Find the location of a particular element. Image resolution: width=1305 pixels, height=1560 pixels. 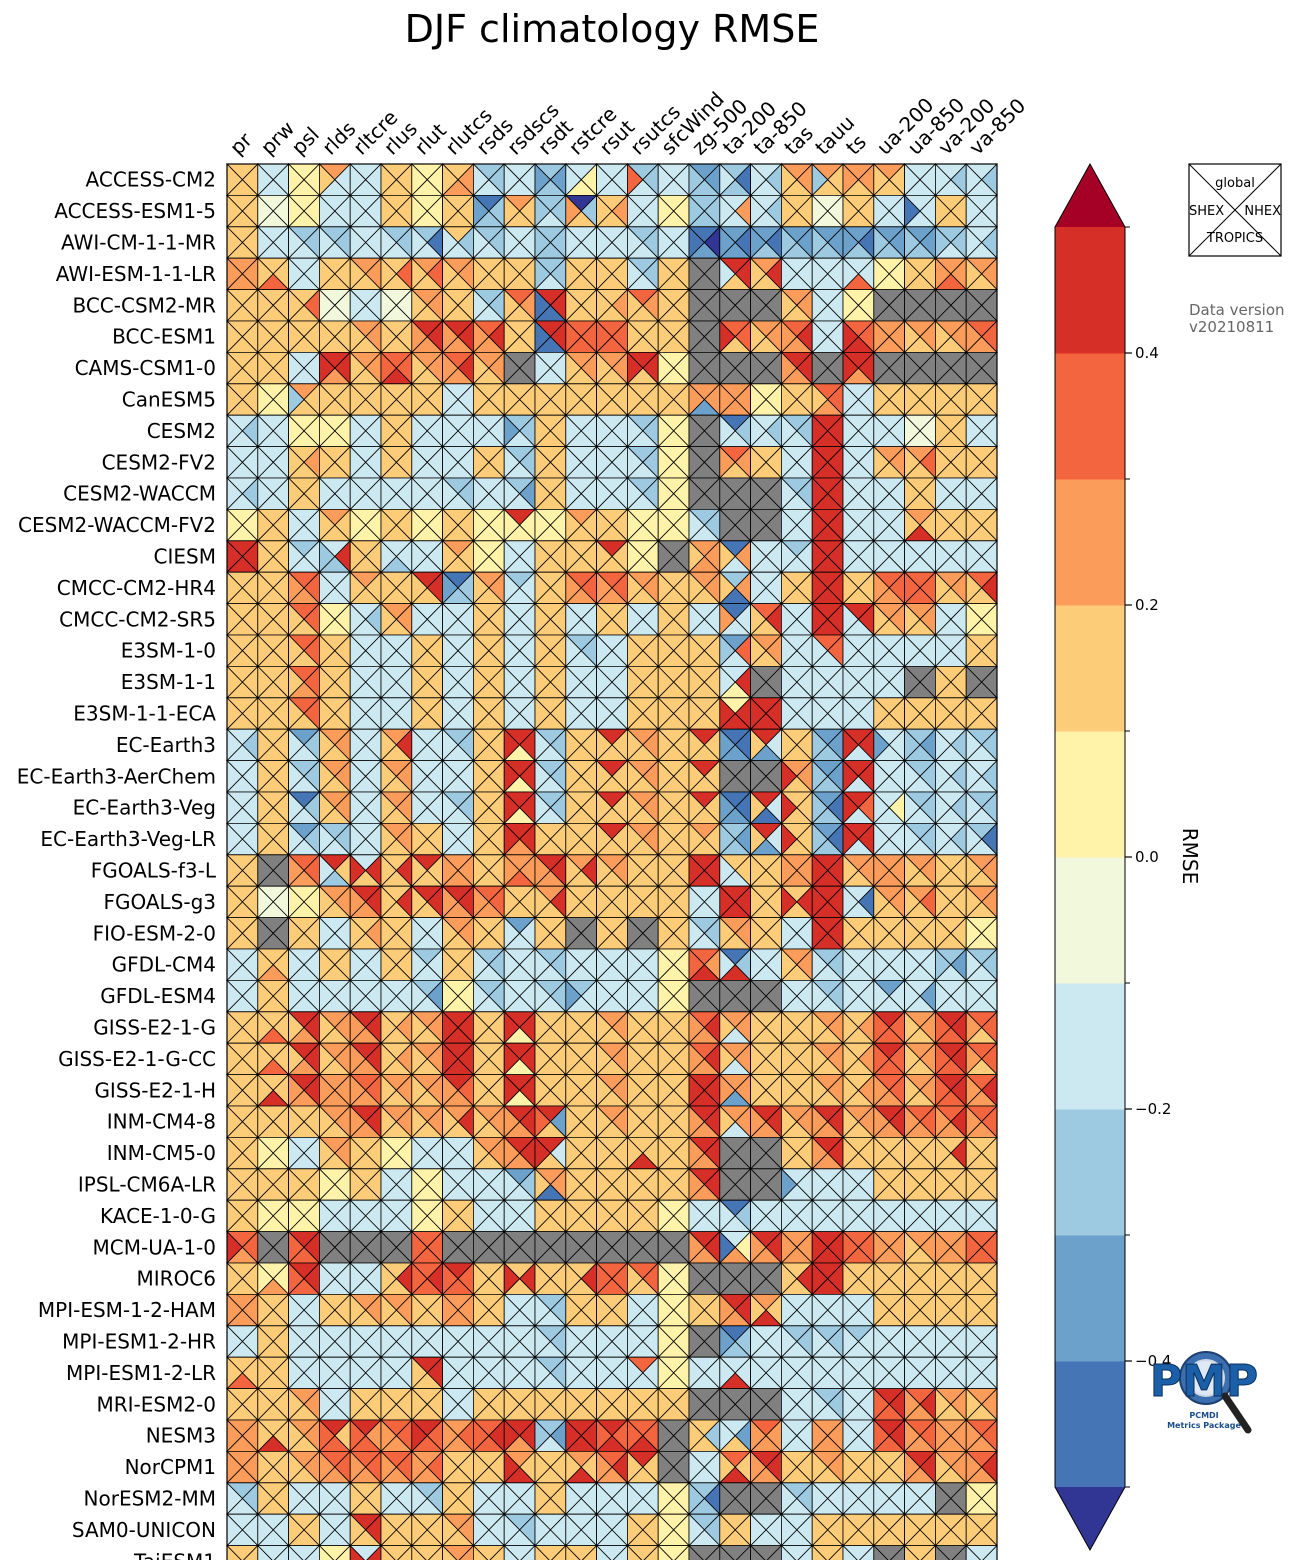

row-label: FGOALS-g3 is located at coordinates (159, 902).